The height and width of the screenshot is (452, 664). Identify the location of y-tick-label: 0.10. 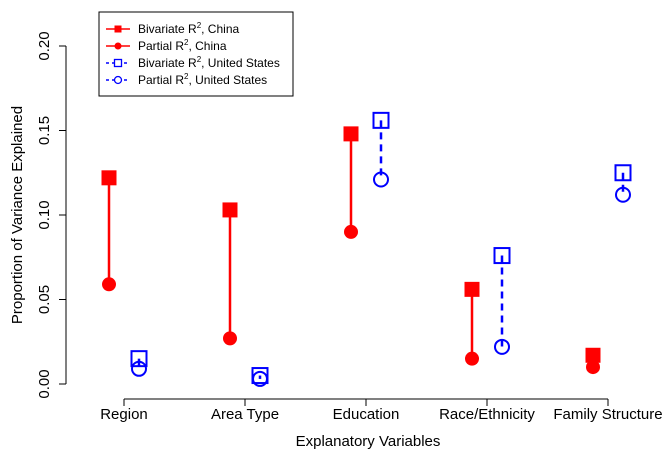
(44, 214).